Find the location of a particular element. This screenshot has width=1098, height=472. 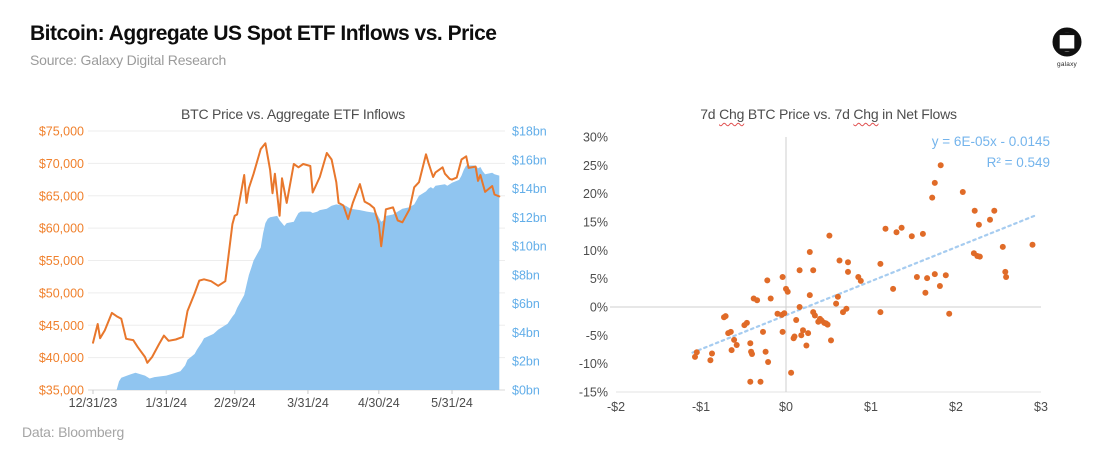

svg-text: $10bn is located at coordinates (529, 247).